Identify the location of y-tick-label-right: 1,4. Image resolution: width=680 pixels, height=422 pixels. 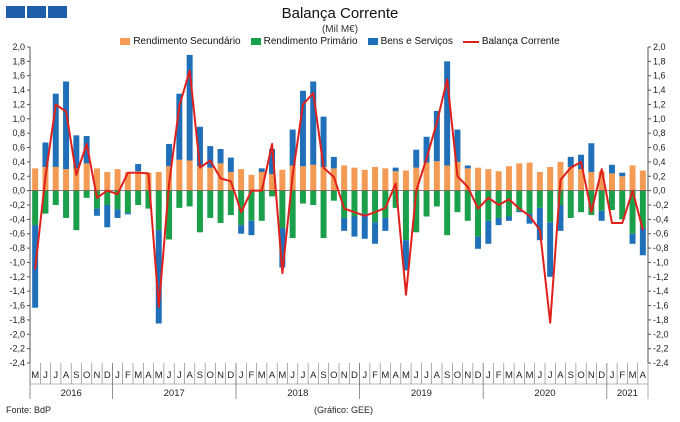
(659, 90).